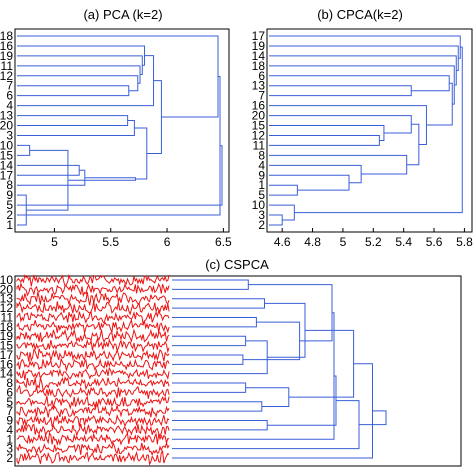  I want to click on leaf-label-b-13: 4, so click(261, 165).